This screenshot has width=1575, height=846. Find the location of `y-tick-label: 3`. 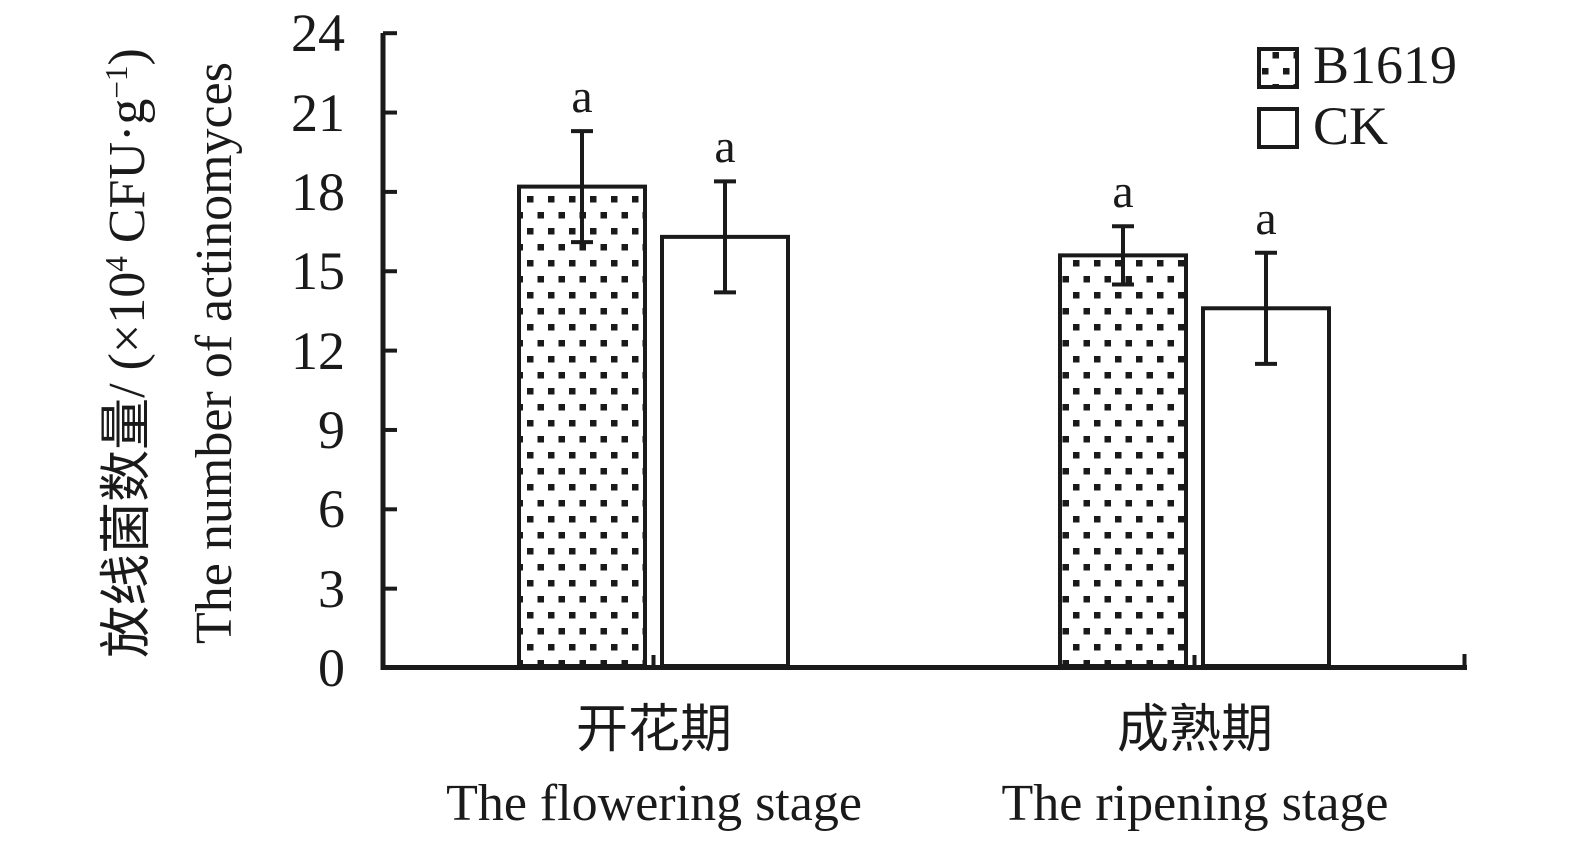

y-tick-label: 3 is located at coordinates (331, 588).